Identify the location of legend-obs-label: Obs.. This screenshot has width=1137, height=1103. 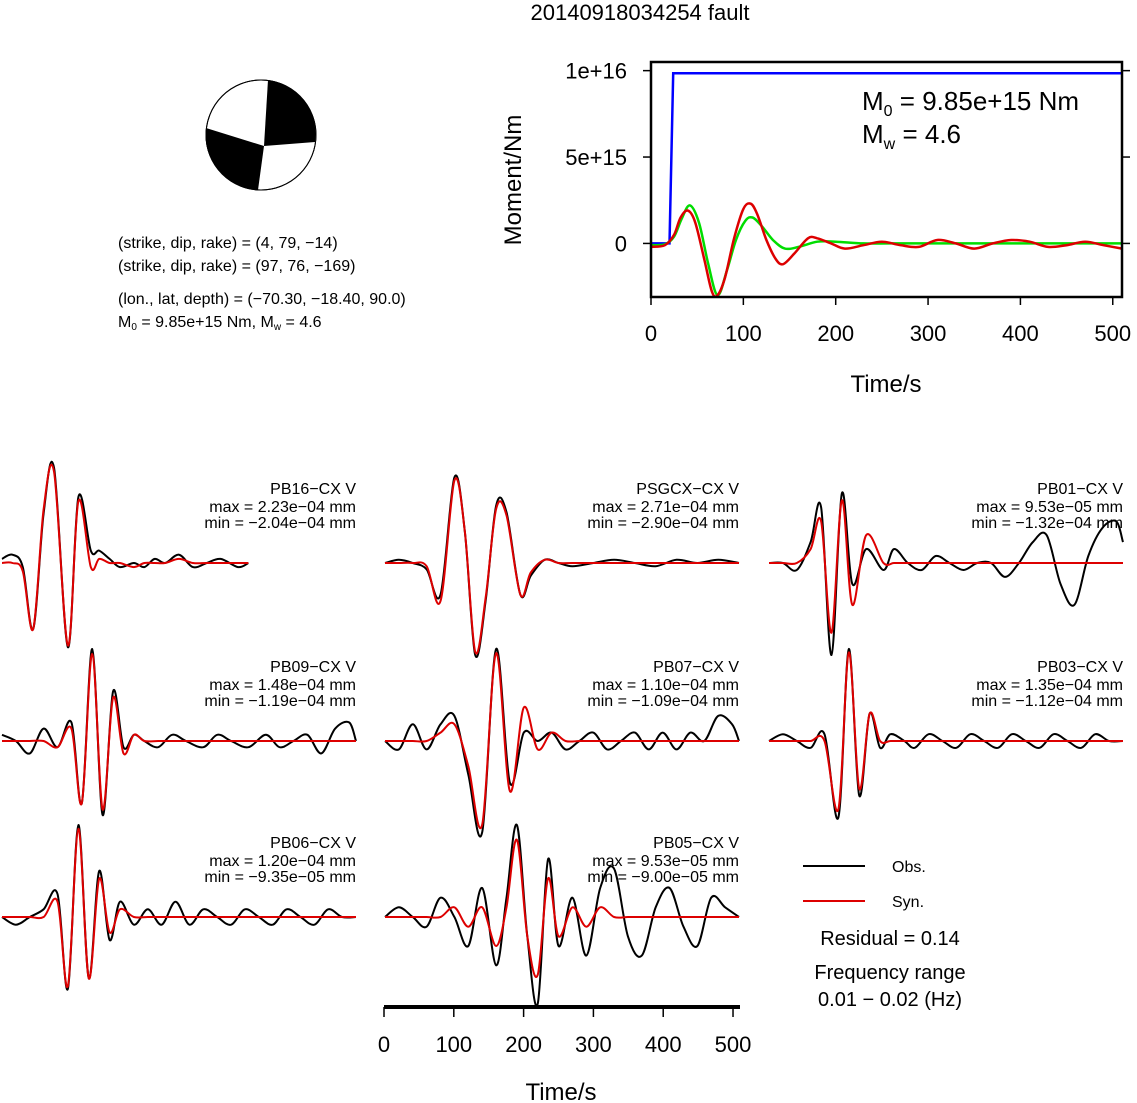
(909, 867).